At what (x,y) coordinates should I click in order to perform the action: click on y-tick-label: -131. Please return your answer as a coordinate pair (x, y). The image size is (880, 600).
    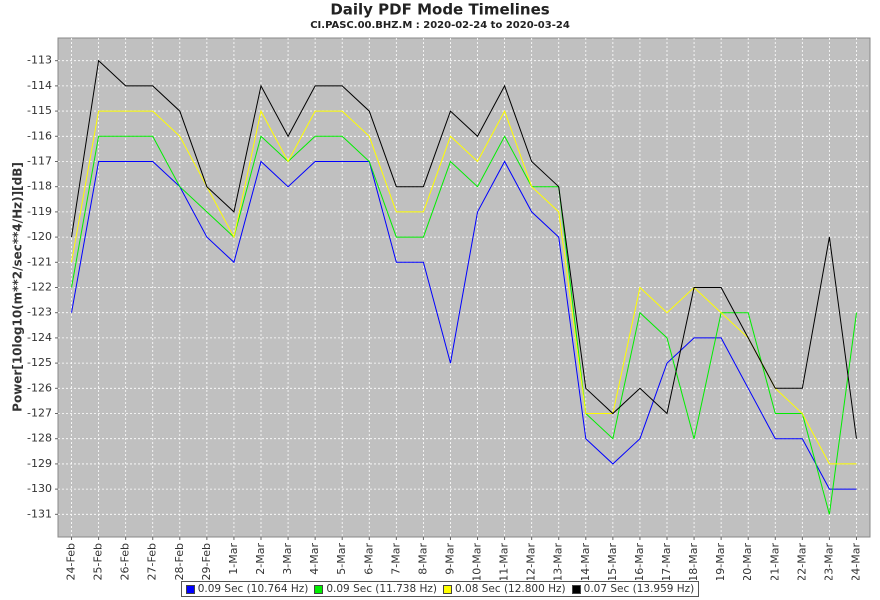
    Looking at the image, I should click on (39, 513).